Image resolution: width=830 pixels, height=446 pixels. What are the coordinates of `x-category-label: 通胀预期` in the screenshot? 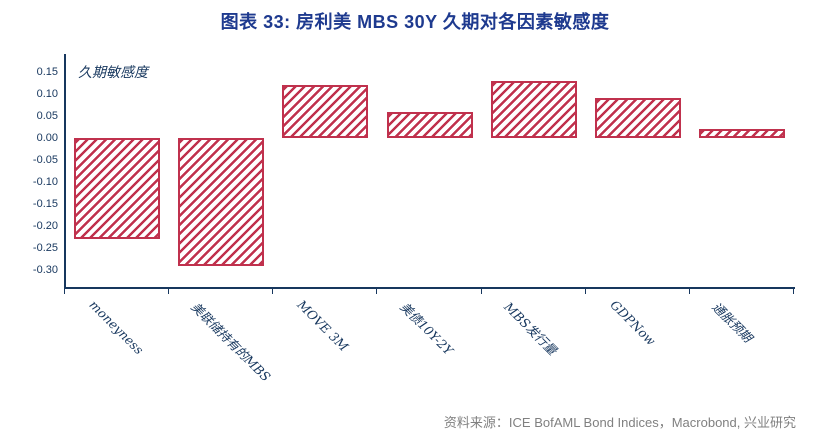 It's located at (732, 322).